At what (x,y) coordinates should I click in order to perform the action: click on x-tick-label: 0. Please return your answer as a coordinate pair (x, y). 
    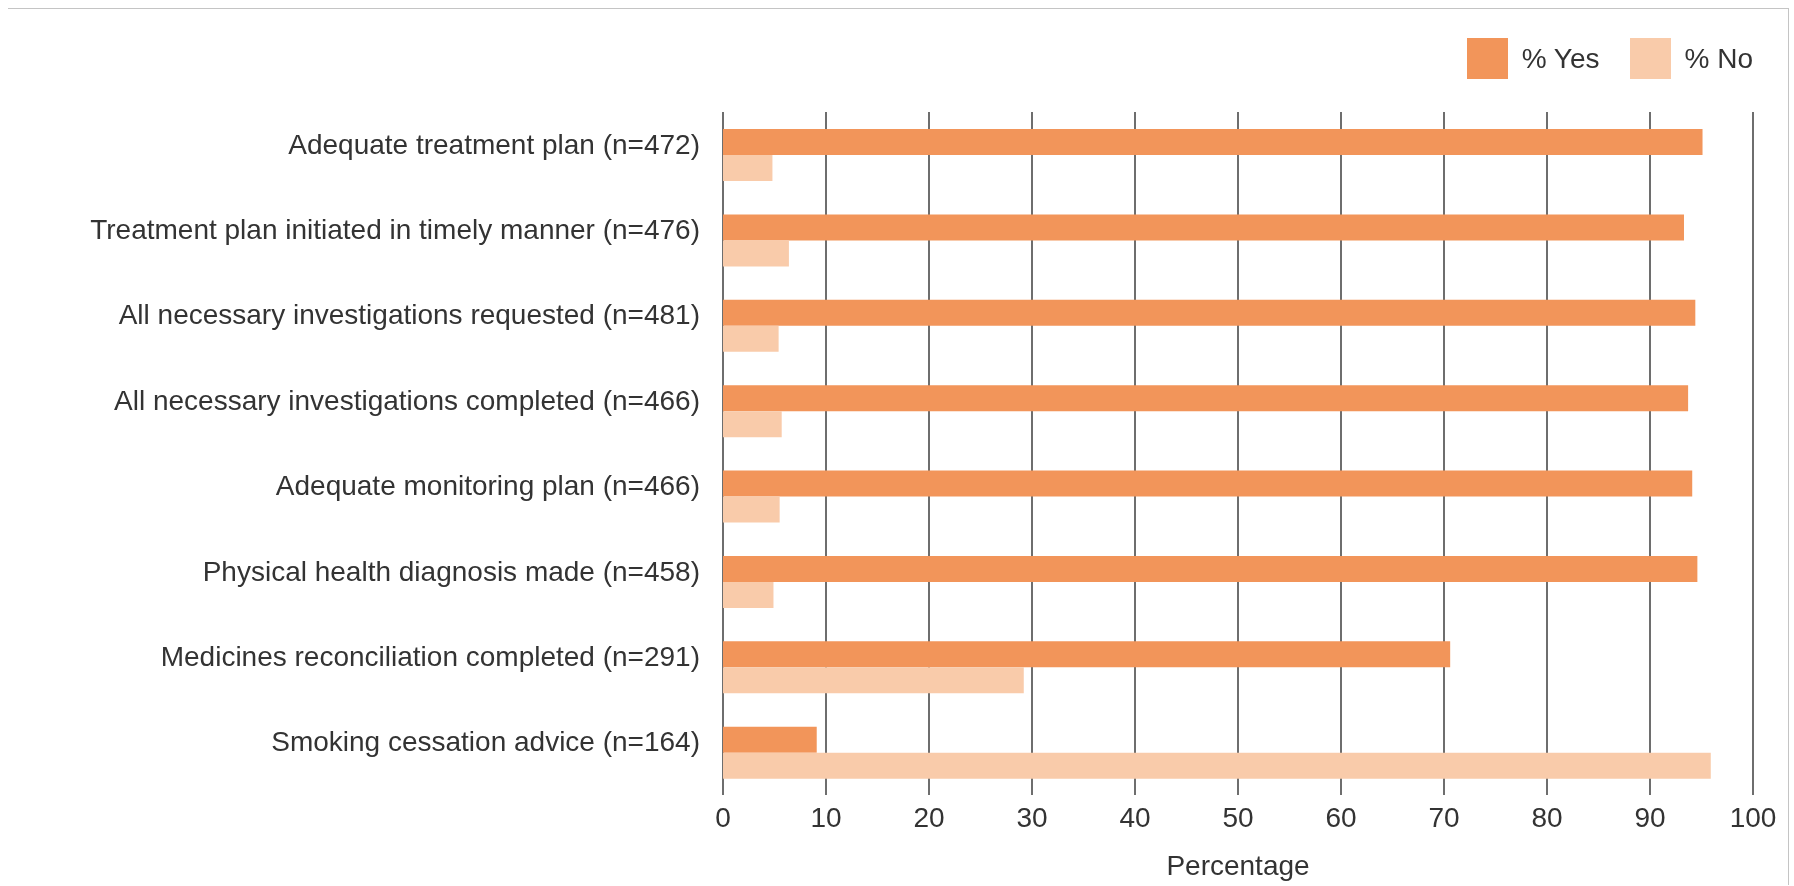
    Looking at the image, I should click on (723, 817).